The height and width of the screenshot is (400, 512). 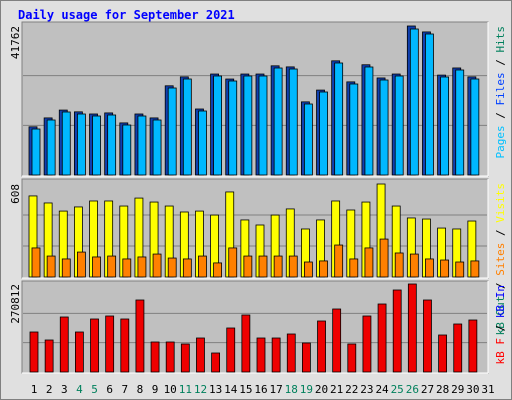 I want to click on legend-entry: kB Out, so click(x=500, y=316).